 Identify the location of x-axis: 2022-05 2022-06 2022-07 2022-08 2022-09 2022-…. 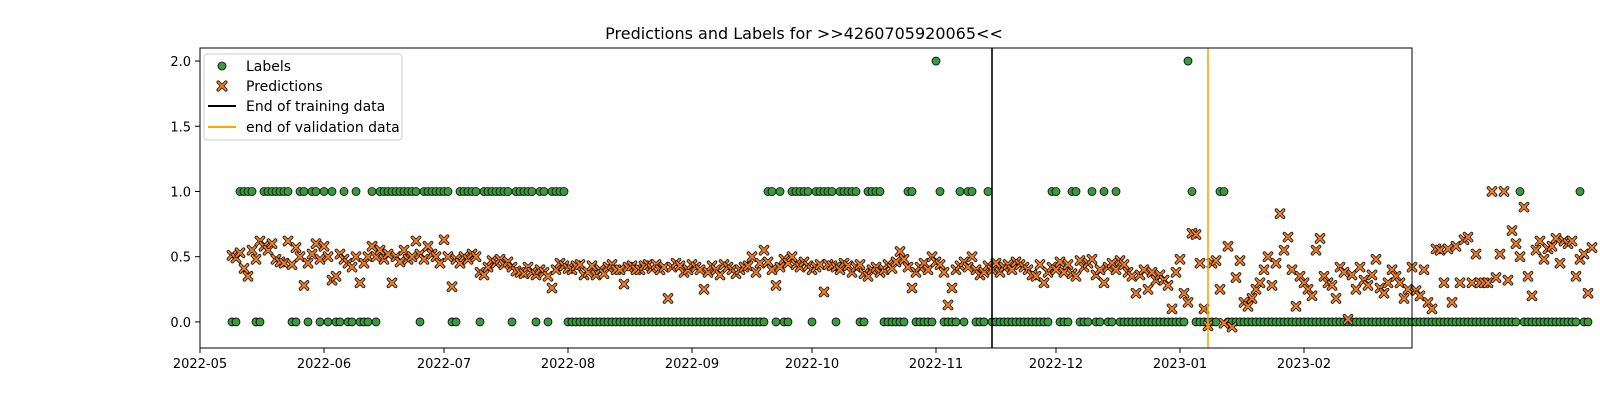
(752, 360).